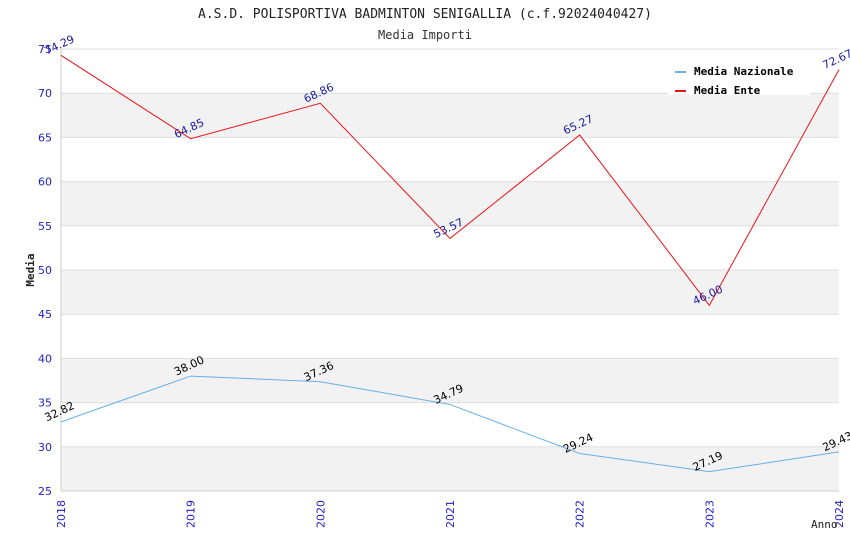 The image size is (850, 550). I want to click on y-tick-label: 45, so click(45, 314).